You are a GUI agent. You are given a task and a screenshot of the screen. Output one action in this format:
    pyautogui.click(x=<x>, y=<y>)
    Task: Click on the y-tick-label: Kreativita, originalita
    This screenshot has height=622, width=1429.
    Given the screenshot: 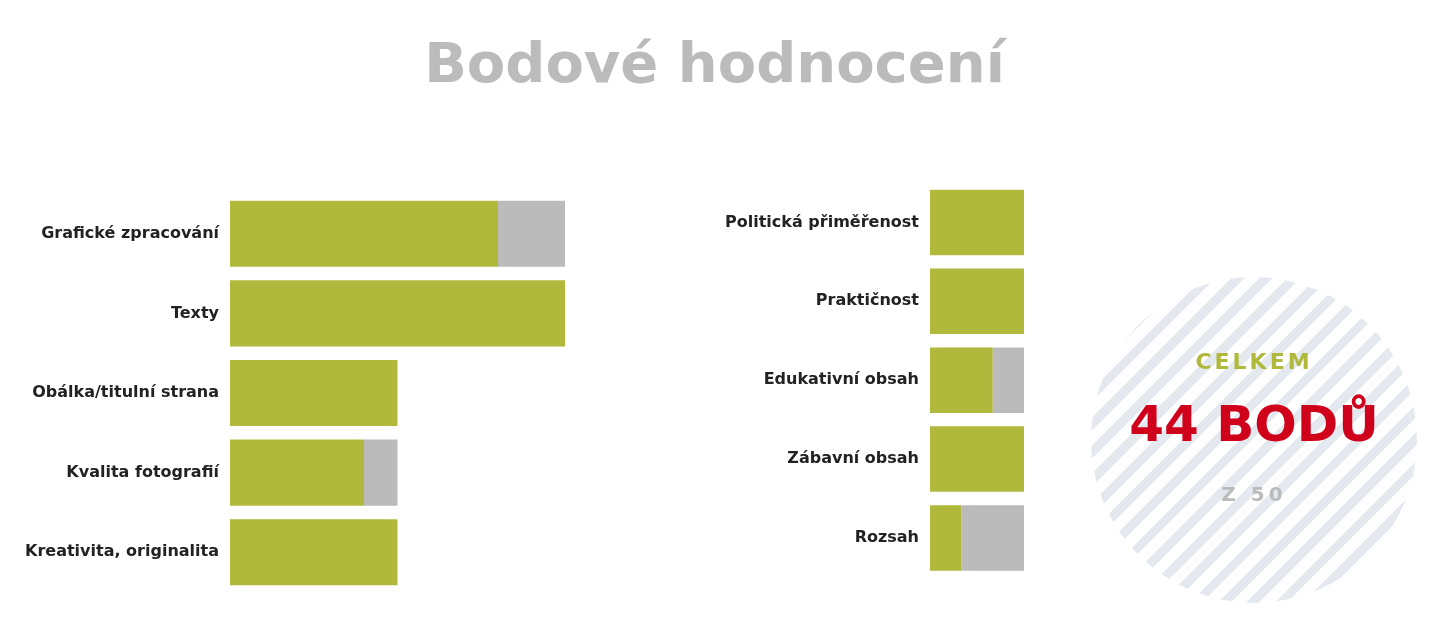 What is the action you would take?
    pyautogui.click(x=122, y=551)
    